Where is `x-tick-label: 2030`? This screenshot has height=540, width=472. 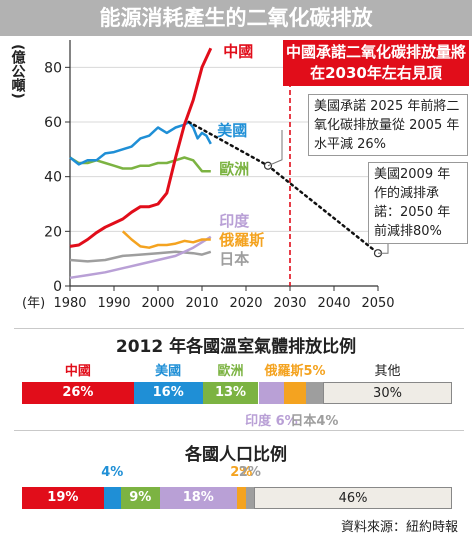
x-tick-label: 2030 is located at coordinates (289, 303).